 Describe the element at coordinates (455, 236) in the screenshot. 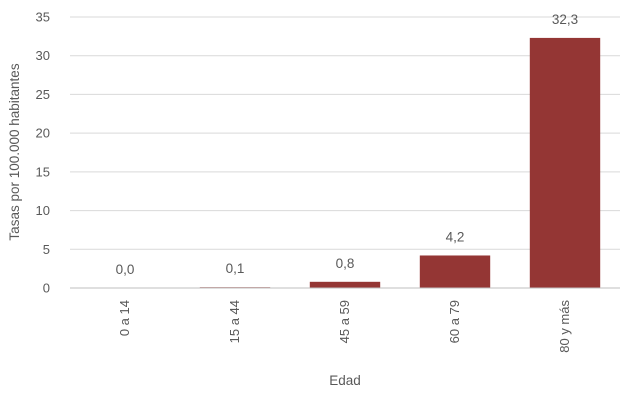

I see `data-label: 4,2` at that location.